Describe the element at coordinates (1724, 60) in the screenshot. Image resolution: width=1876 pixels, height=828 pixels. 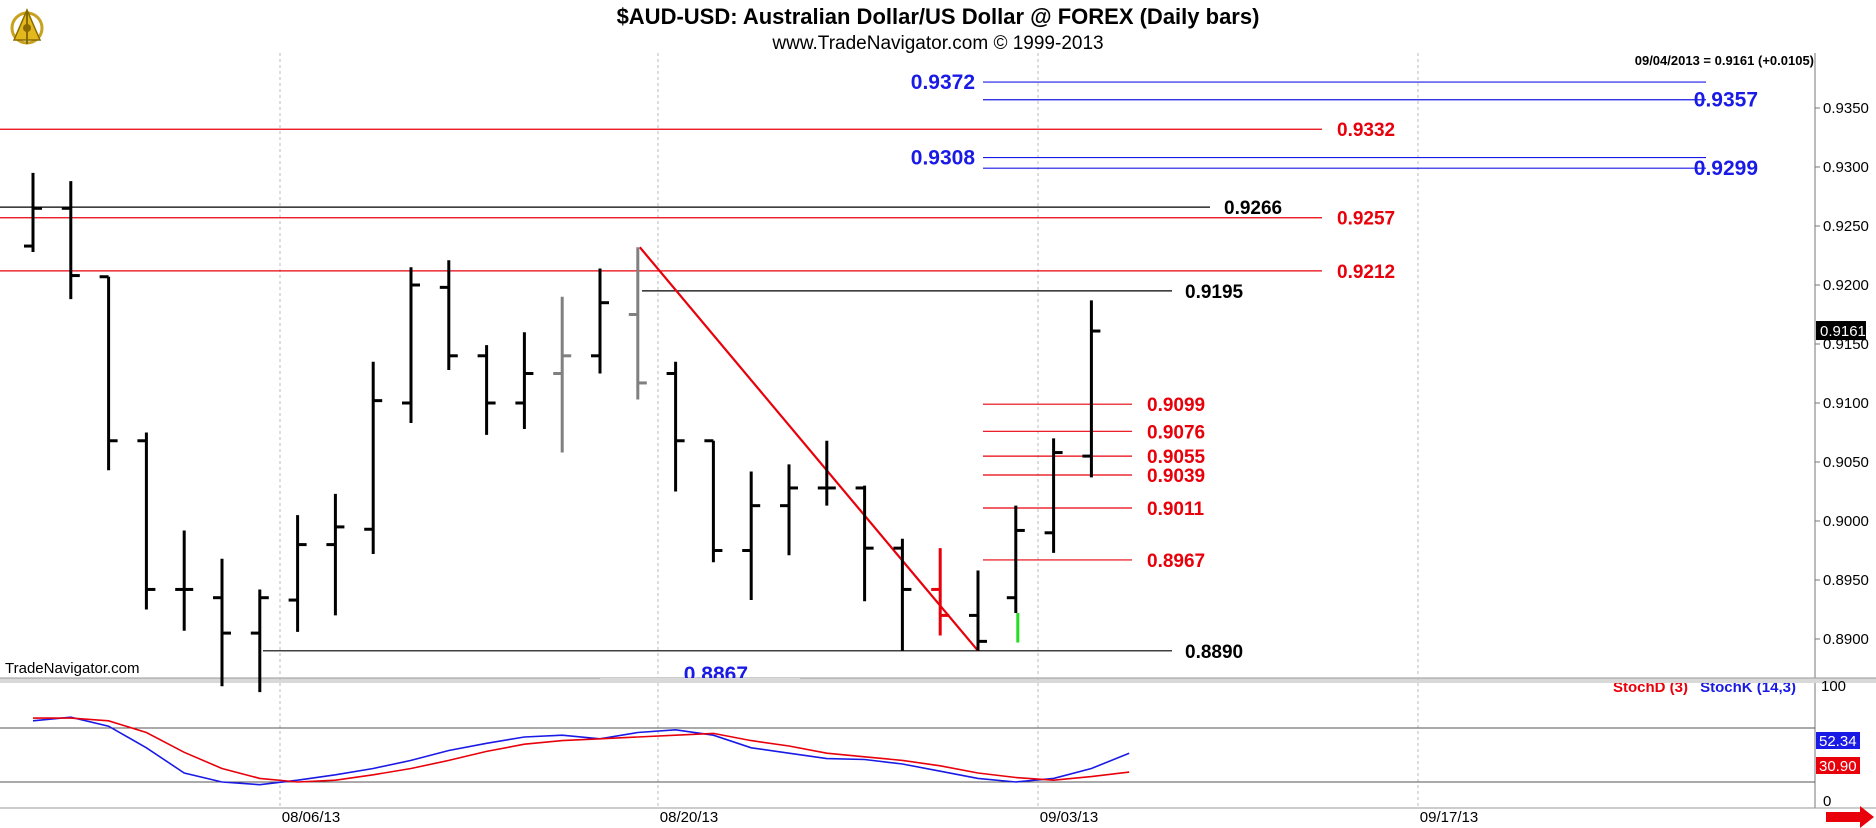
I see `price-readout: 09/04/2013 = 0.9161 (+0.0105)` at that location.